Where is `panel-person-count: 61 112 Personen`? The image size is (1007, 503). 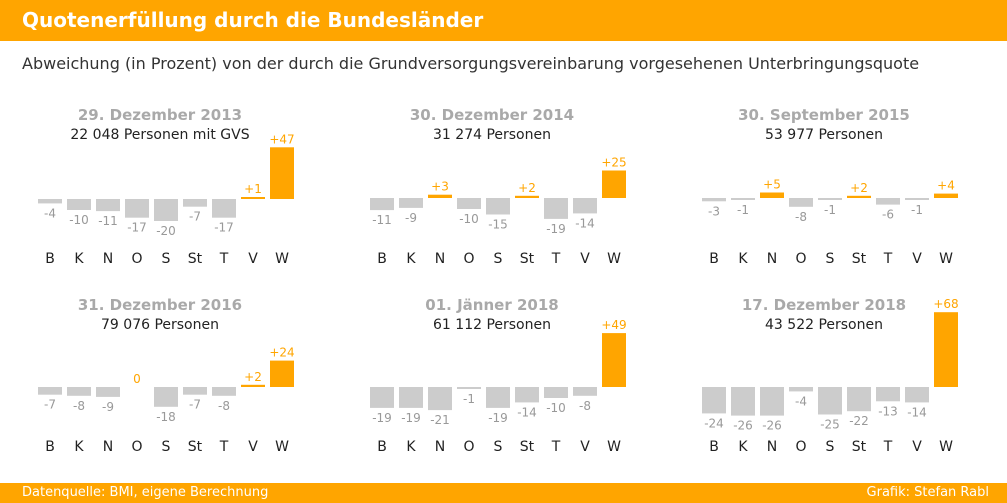 panel-person-count: 61 112 Personen is located at coordinates (492, 325).